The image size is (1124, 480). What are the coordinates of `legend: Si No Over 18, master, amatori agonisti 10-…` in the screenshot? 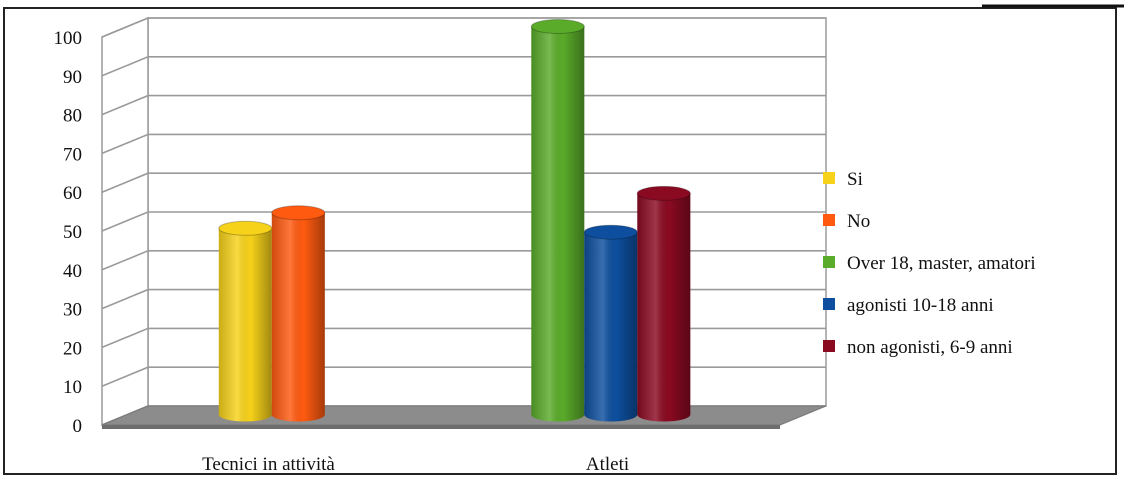 It's located at (929, 263).